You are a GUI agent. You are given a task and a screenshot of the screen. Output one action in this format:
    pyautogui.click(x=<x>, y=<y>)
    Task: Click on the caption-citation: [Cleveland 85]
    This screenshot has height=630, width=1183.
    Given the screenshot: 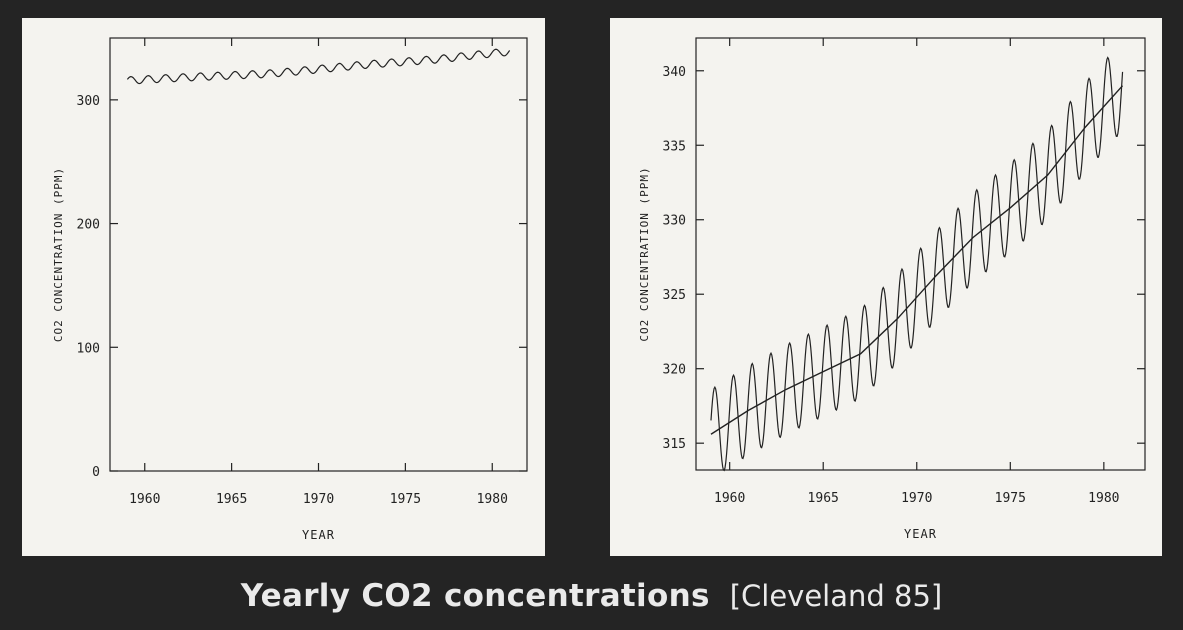 What is the action you would take?
    pyautogui.click(x=836, y=596)
    